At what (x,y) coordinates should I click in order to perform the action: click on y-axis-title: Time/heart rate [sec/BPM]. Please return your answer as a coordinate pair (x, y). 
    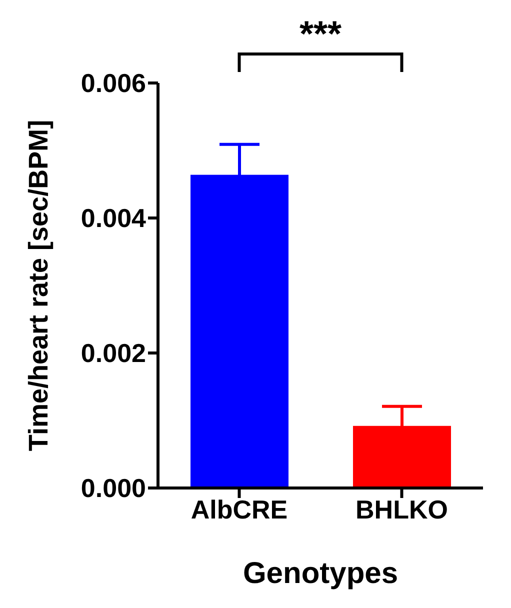
    Looking at the image, I should click on (39, 286).